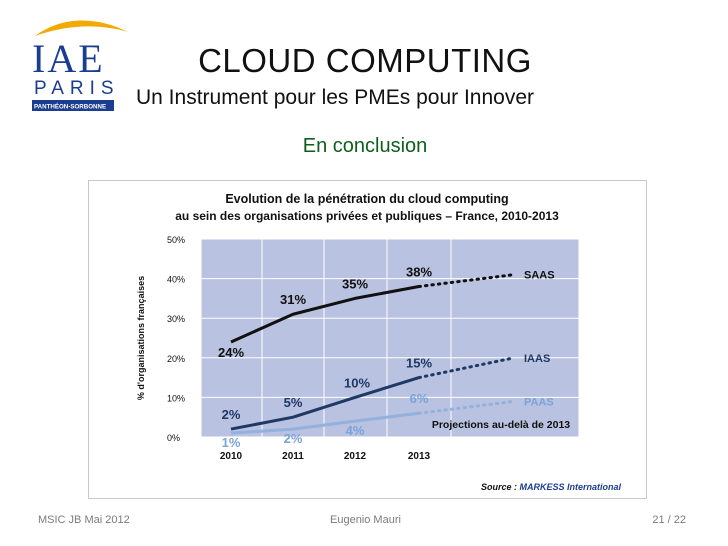  What do you see at coordinates (176, 359) in the screenshot?
I see `y-tick-label: 20%` at bounding box center [176, 359].